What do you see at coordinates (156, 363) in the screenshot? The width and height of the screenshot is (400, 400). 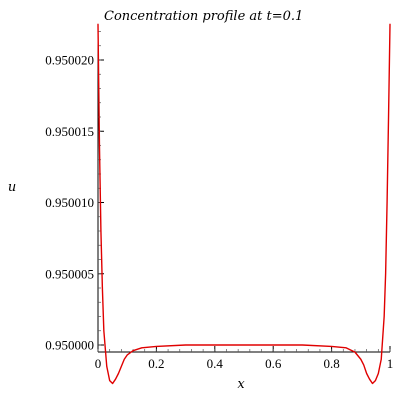 I see `x-tick-label: 0.2` at bounding box center [156, 363].